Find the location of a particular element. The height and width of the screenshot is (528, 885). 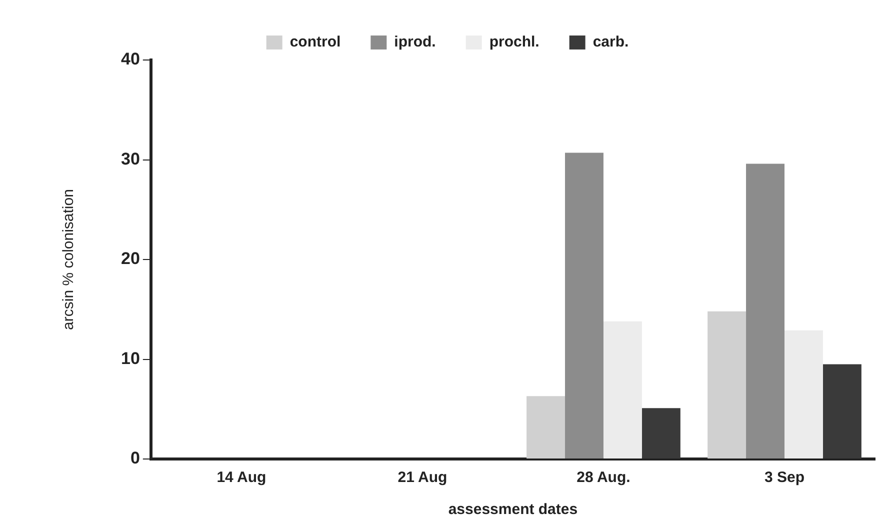

y-tick-label: 0 is located at coordinates (135, 458).